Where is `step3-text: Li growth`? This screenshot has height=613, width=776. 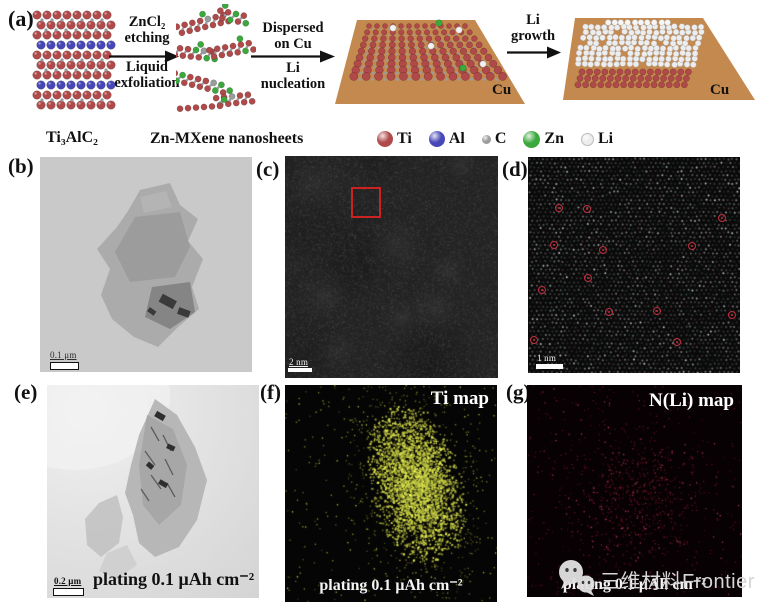 step3-text: Li growth is located at coordinates (533, 28).